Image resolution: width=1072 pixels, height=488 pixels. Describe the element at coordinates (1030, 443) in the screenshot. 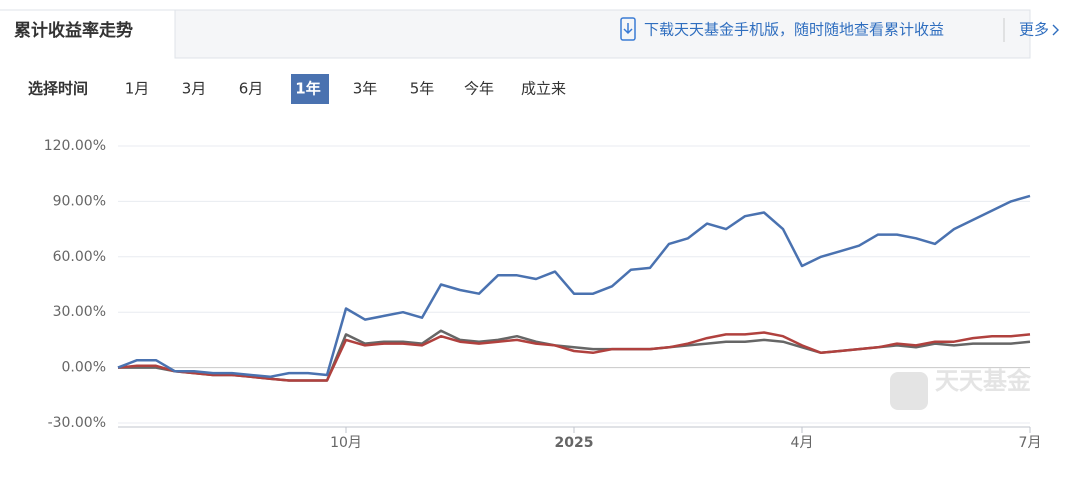

I see `x-tick-label: 7月` at that location.